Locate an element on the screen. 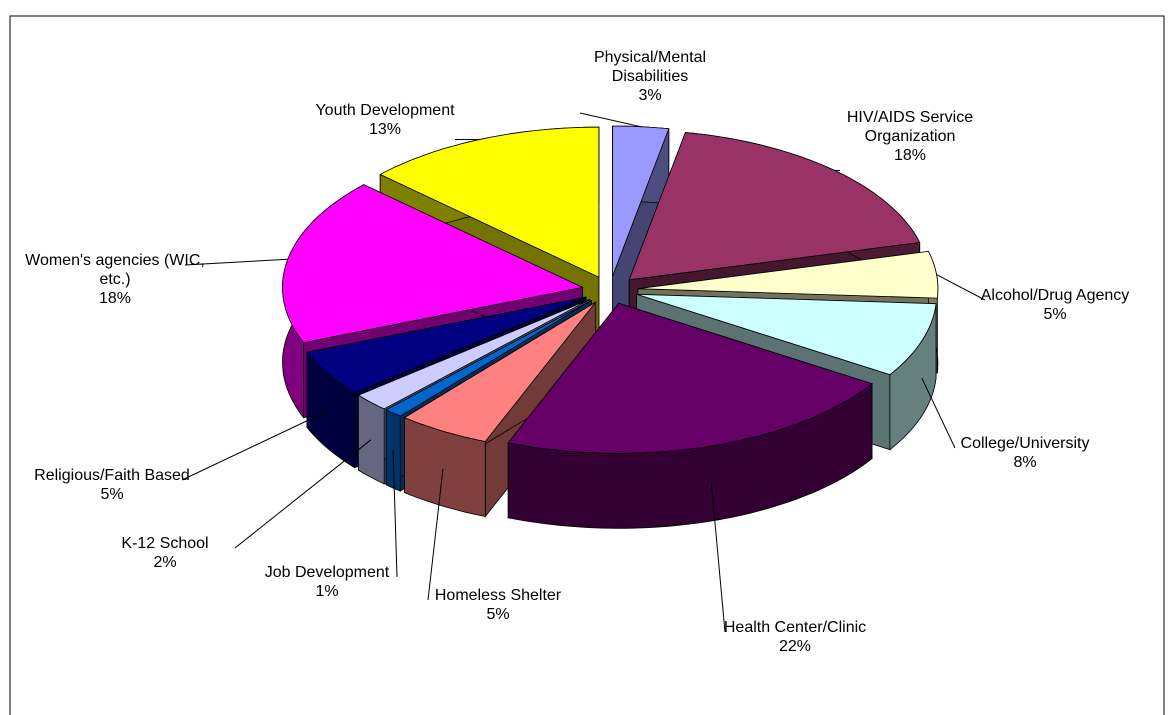 Image resolution: width=1169 pixels, height=715 pixels. category-name: College/University is located at coordinates (1025, 443).